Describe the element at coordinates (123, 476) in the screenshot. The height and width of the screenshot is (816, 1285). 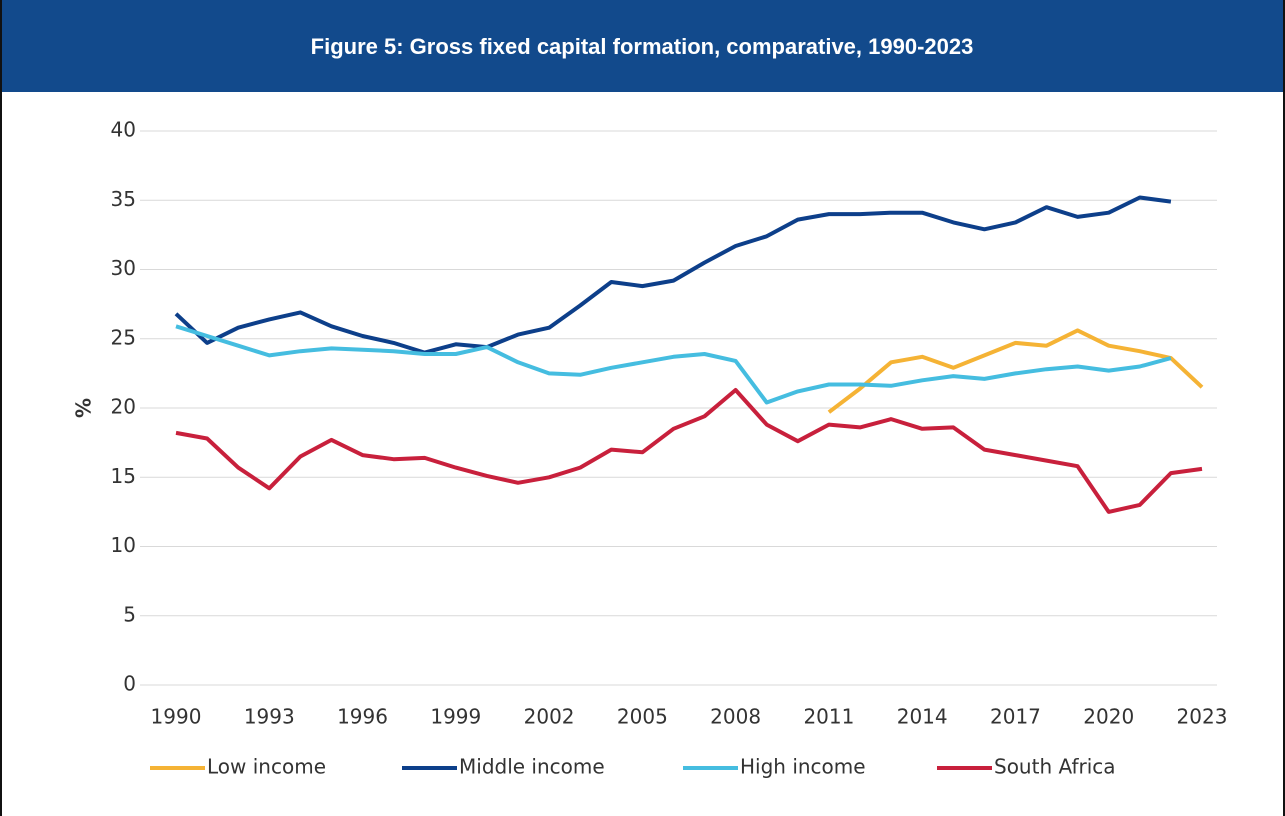
I see `y-tick-label: 15` at that location.